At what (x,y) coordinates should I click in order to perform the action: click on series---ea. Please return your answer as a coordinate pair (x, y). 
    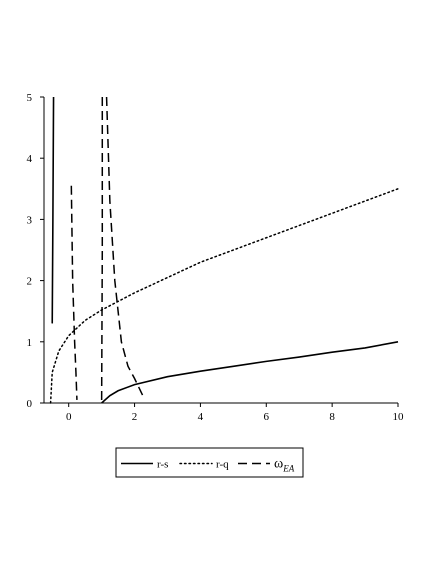
    Looking at the image, I should click on (107, 250).